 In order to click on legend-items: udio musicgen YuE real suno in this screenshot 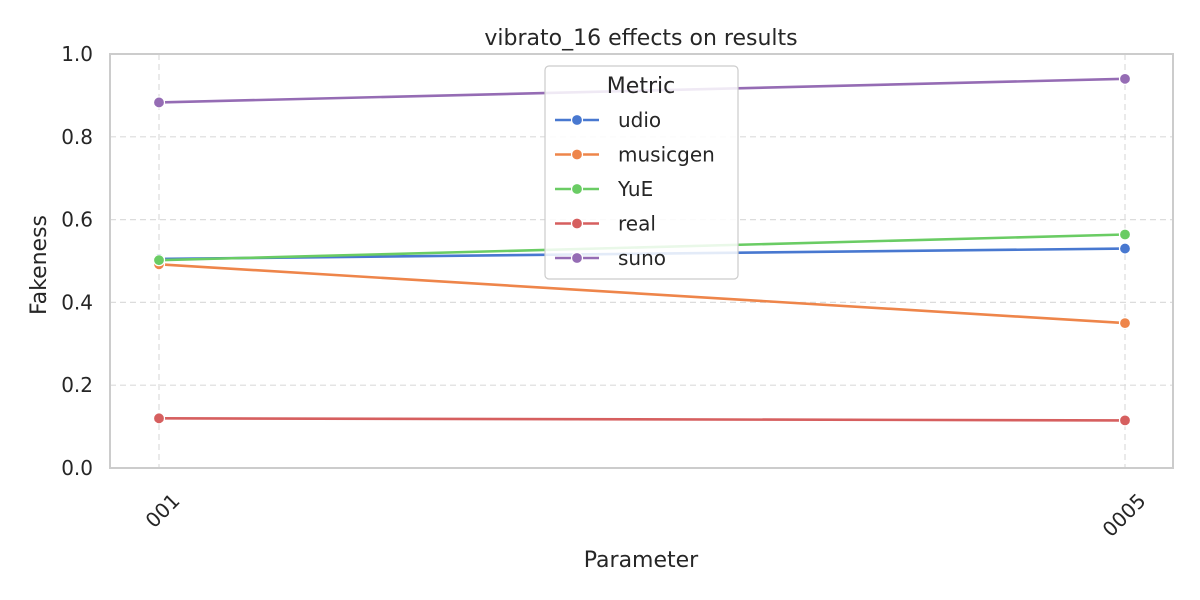, I will do `click(635, 189)`.